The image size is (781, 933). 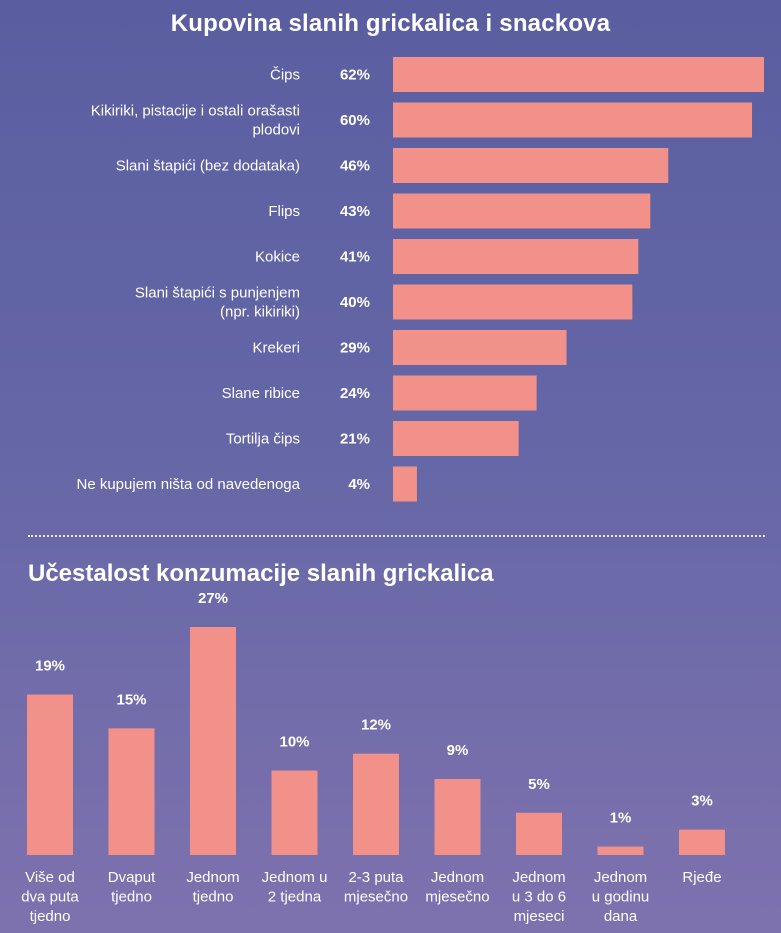 What do you see at coordinates (355, 348) in the screenshot?
I see `value-label-kupovina-6: 29%` at bounding box center [355, 348].